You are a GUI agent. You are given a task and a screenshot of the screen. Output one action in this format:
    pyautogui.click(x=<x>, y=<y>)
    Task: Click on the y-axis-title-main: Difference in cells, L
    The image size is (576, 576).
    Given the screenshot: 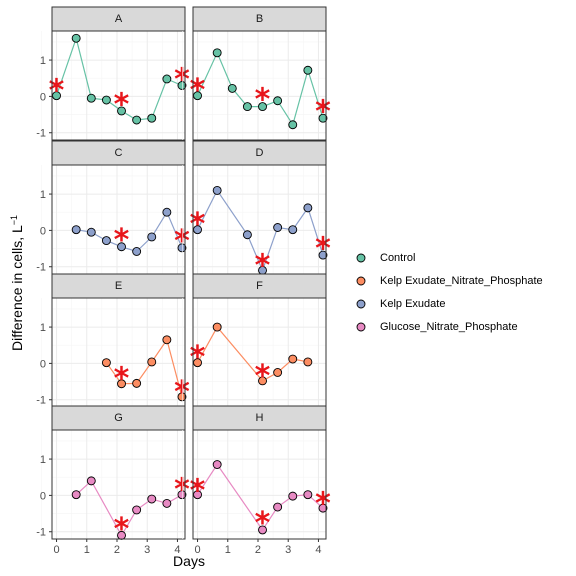 What is the action you would take?
    pyautogui.click(x=17, y=288)
    